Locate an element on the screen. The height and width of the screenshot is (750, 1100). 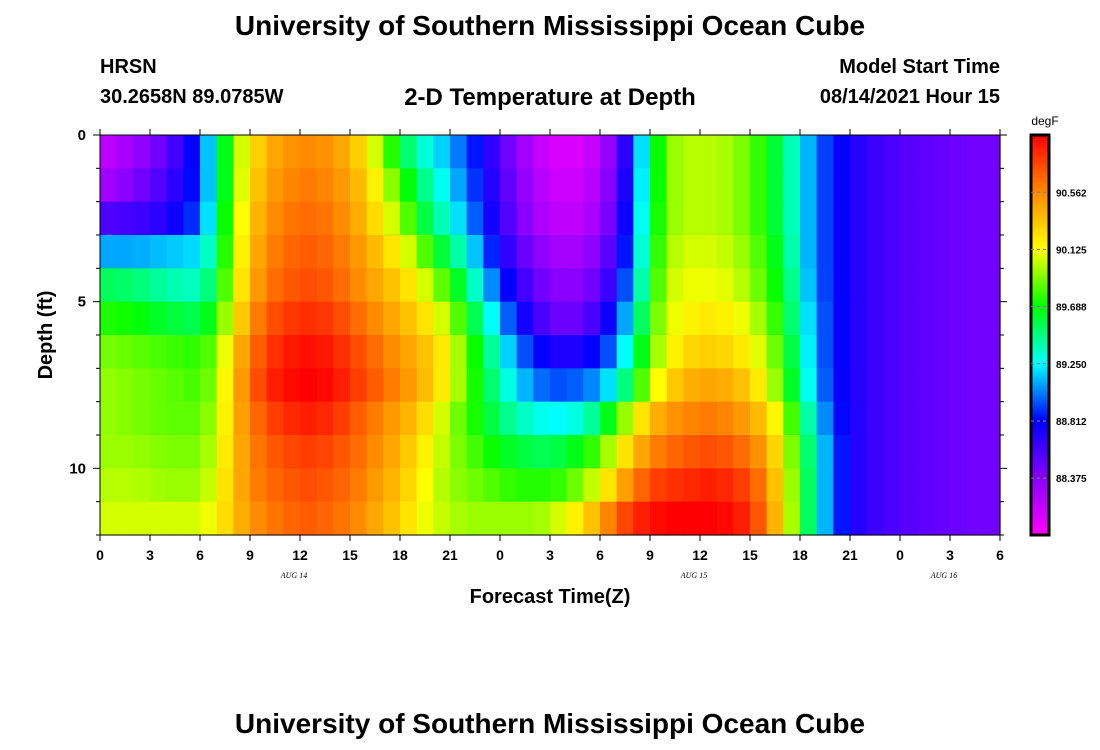
station-coords: 30.2658N 89.0785W is located at coordinates (192, 97).